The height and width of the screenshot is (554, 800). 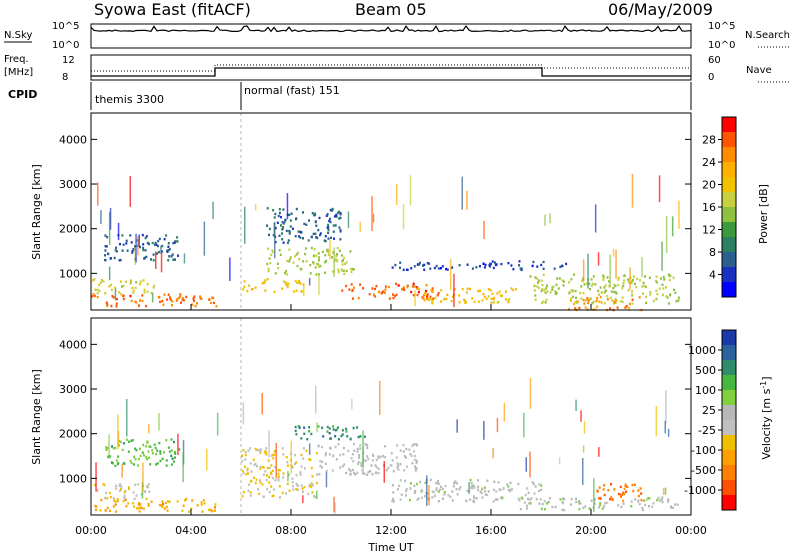 What do you see at coordinates (766, 423) in the screenshot?
I see `velocity-title-main: Velocity [m s` at bounding box center [766, 423].